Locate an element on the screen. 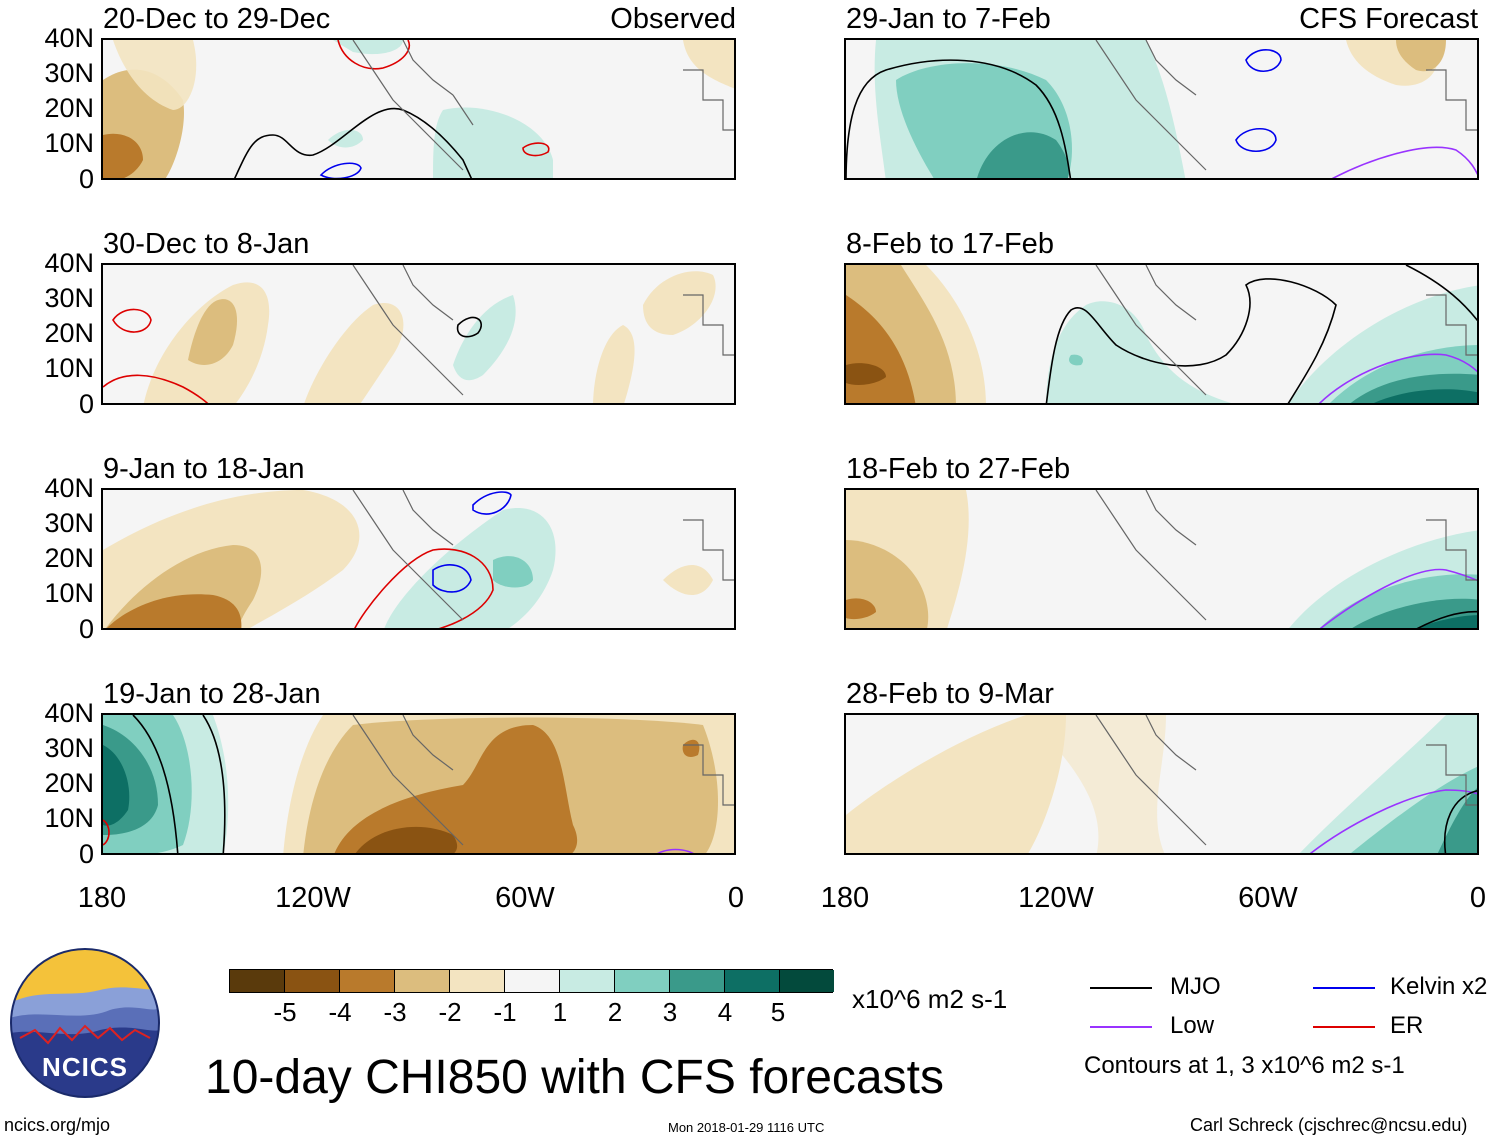 The width and height of the screenshot is (1510, 1141). colorbar-units: x10^6 m2 s-1 is located at coordinates (930, 999).